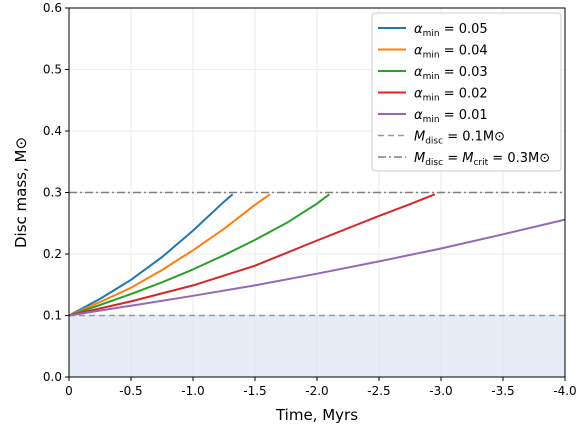 This screenshot has width=588, height=427. Describe the element at coordinates (52, 131) in the screenshot. I see `y-tick-label: 0.4` at that location.